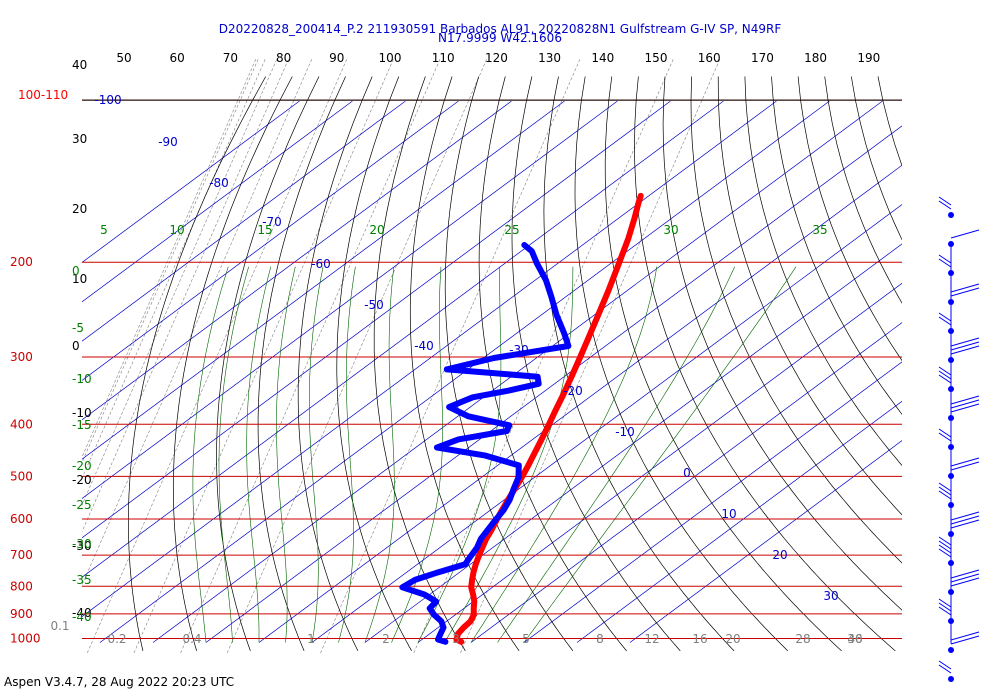  Describe the element at coordinates (424, 346) in the screenshot. I see `isotherm-label: -40` at that location.